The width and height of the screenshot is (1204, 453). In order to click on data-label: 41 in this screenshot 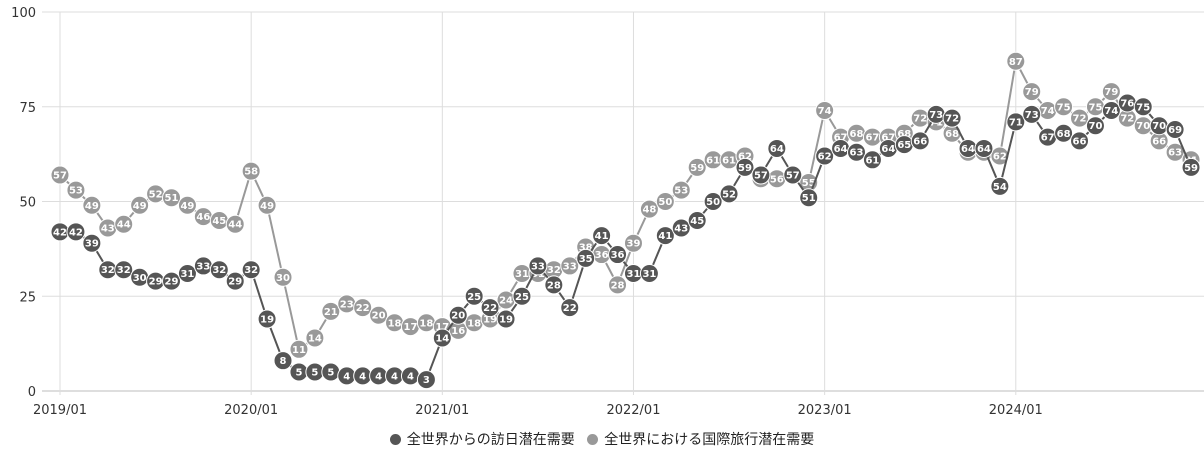, I will do `click(665, 236)`.